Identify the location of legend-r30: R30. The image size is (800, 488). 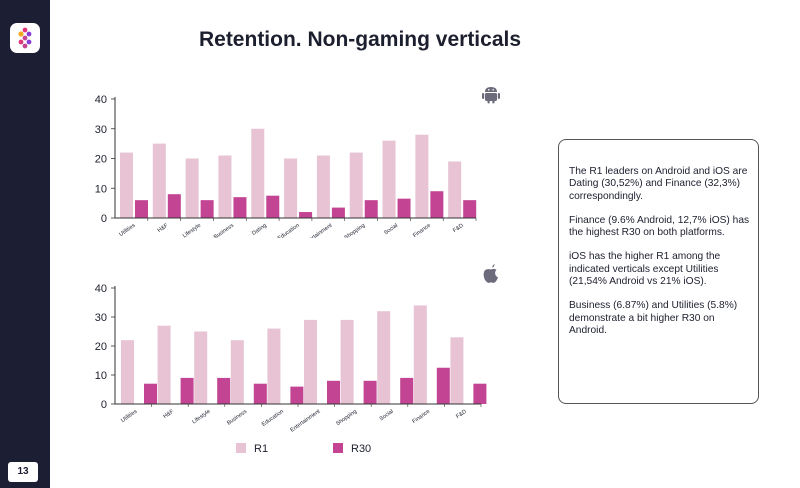
(352, 449).